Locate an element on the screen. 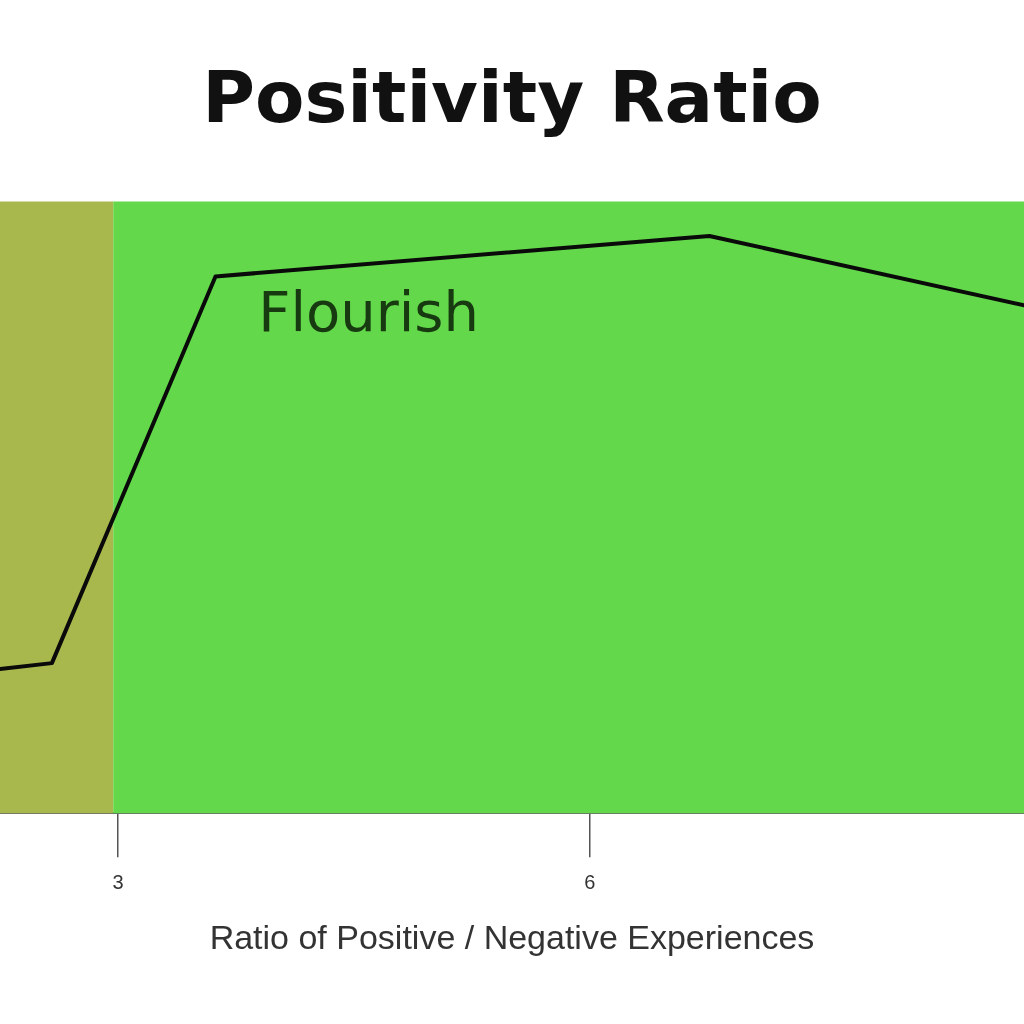 This screenshot has height=1024, width=1024. x-tick-label: 3 is located at coordinates (118, 881).